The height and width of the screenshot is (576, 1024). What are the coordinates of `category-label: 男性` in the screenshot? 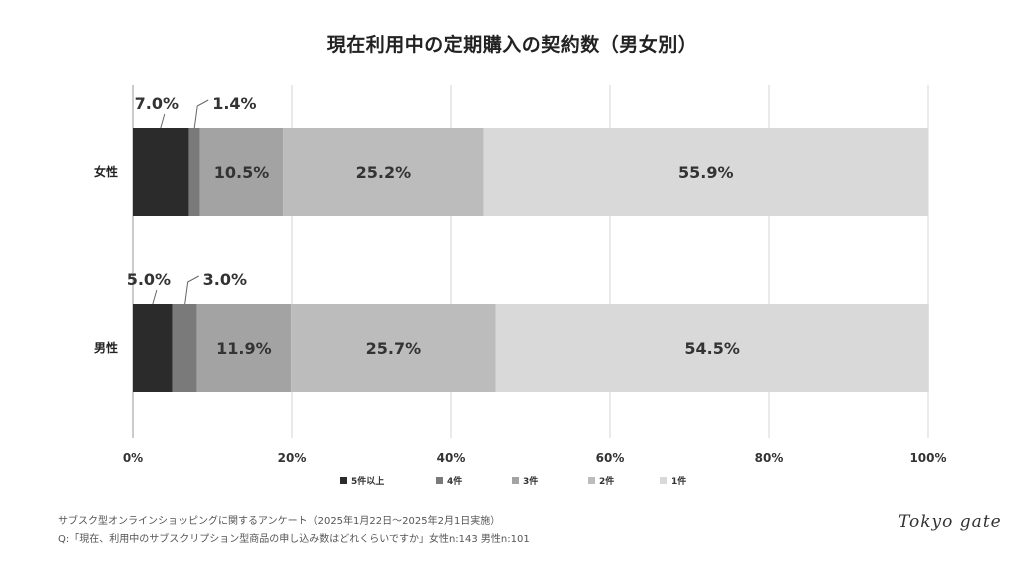 It's located at (106, 347).